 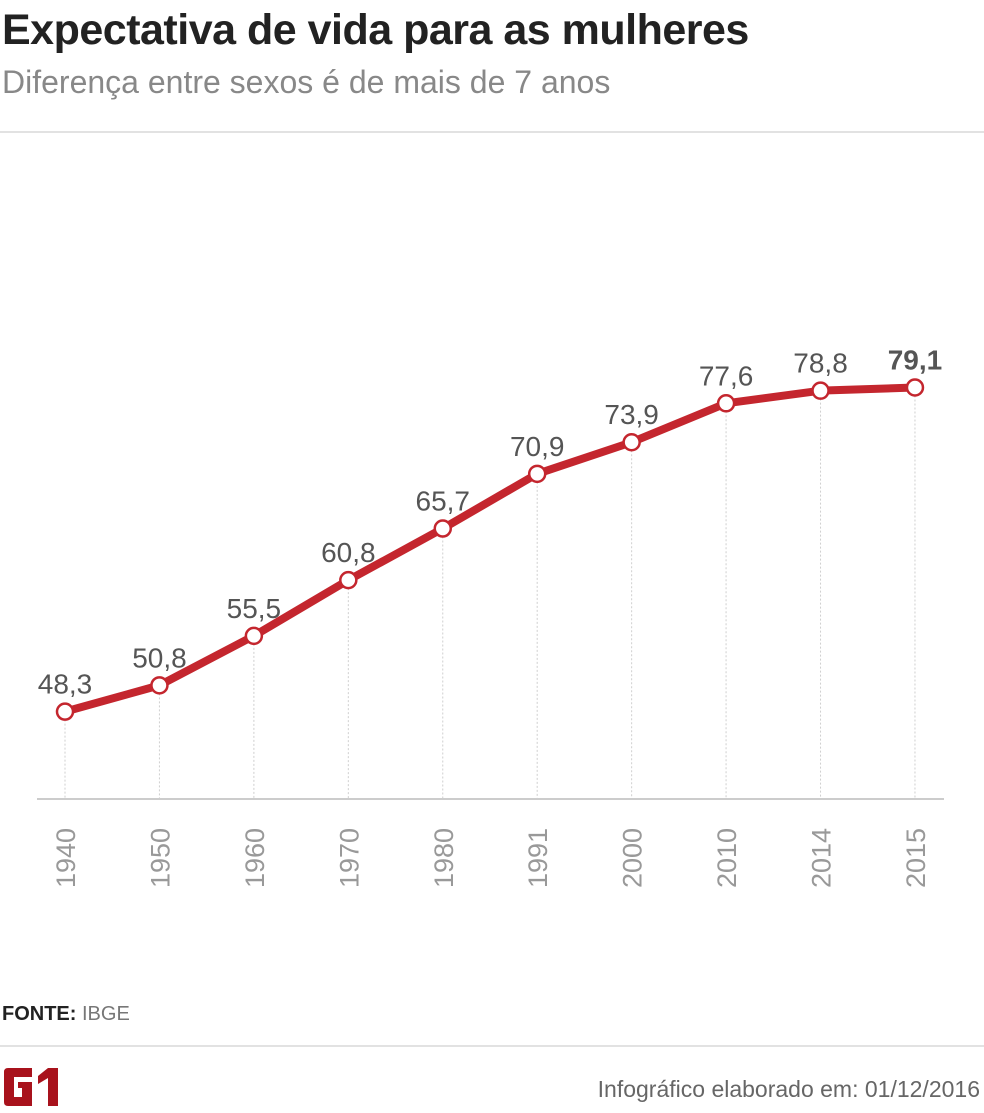 I want to click on g1-logo, so click(x=32, y=1089).